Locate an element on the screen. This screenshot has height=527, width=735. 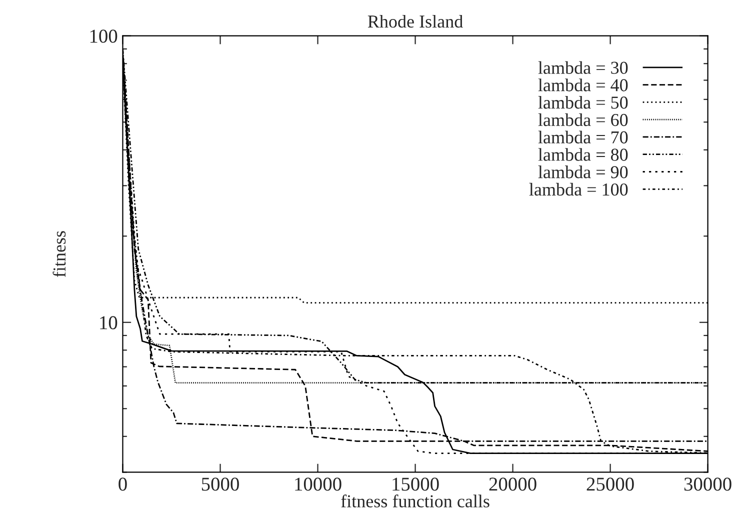
x-tick-label: 0 is located at coordinates (122, 484).